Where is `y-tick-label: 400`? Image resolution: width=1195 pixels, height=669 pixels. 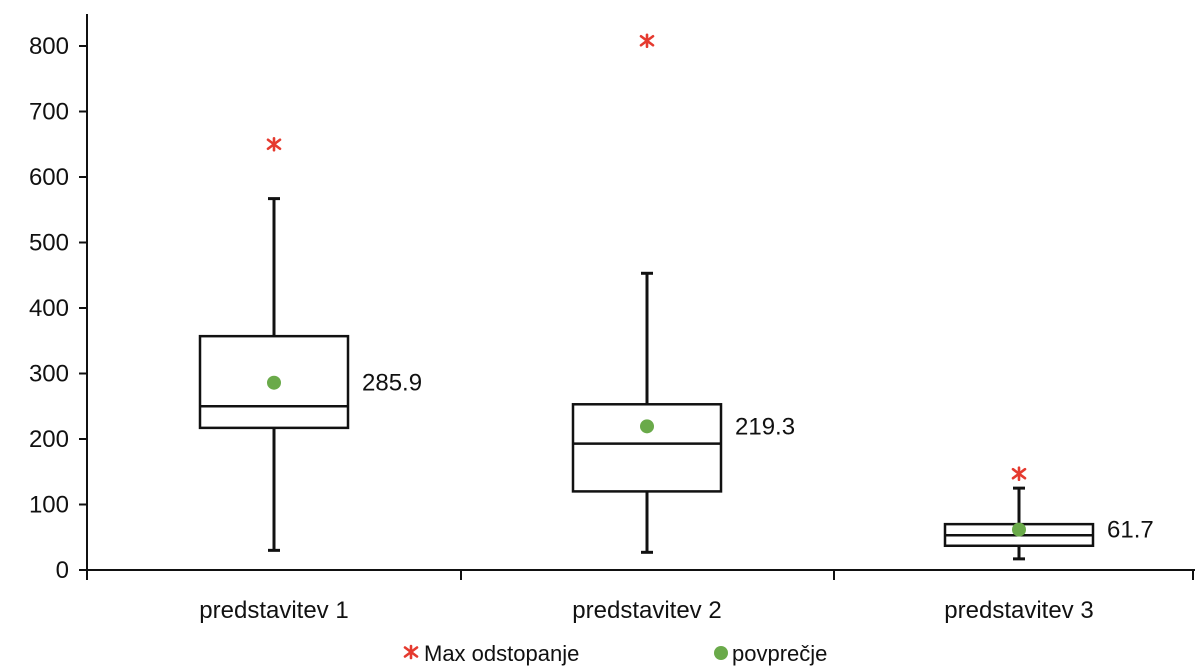 y-tick-label: 400 is located at coordinates (49, 308).